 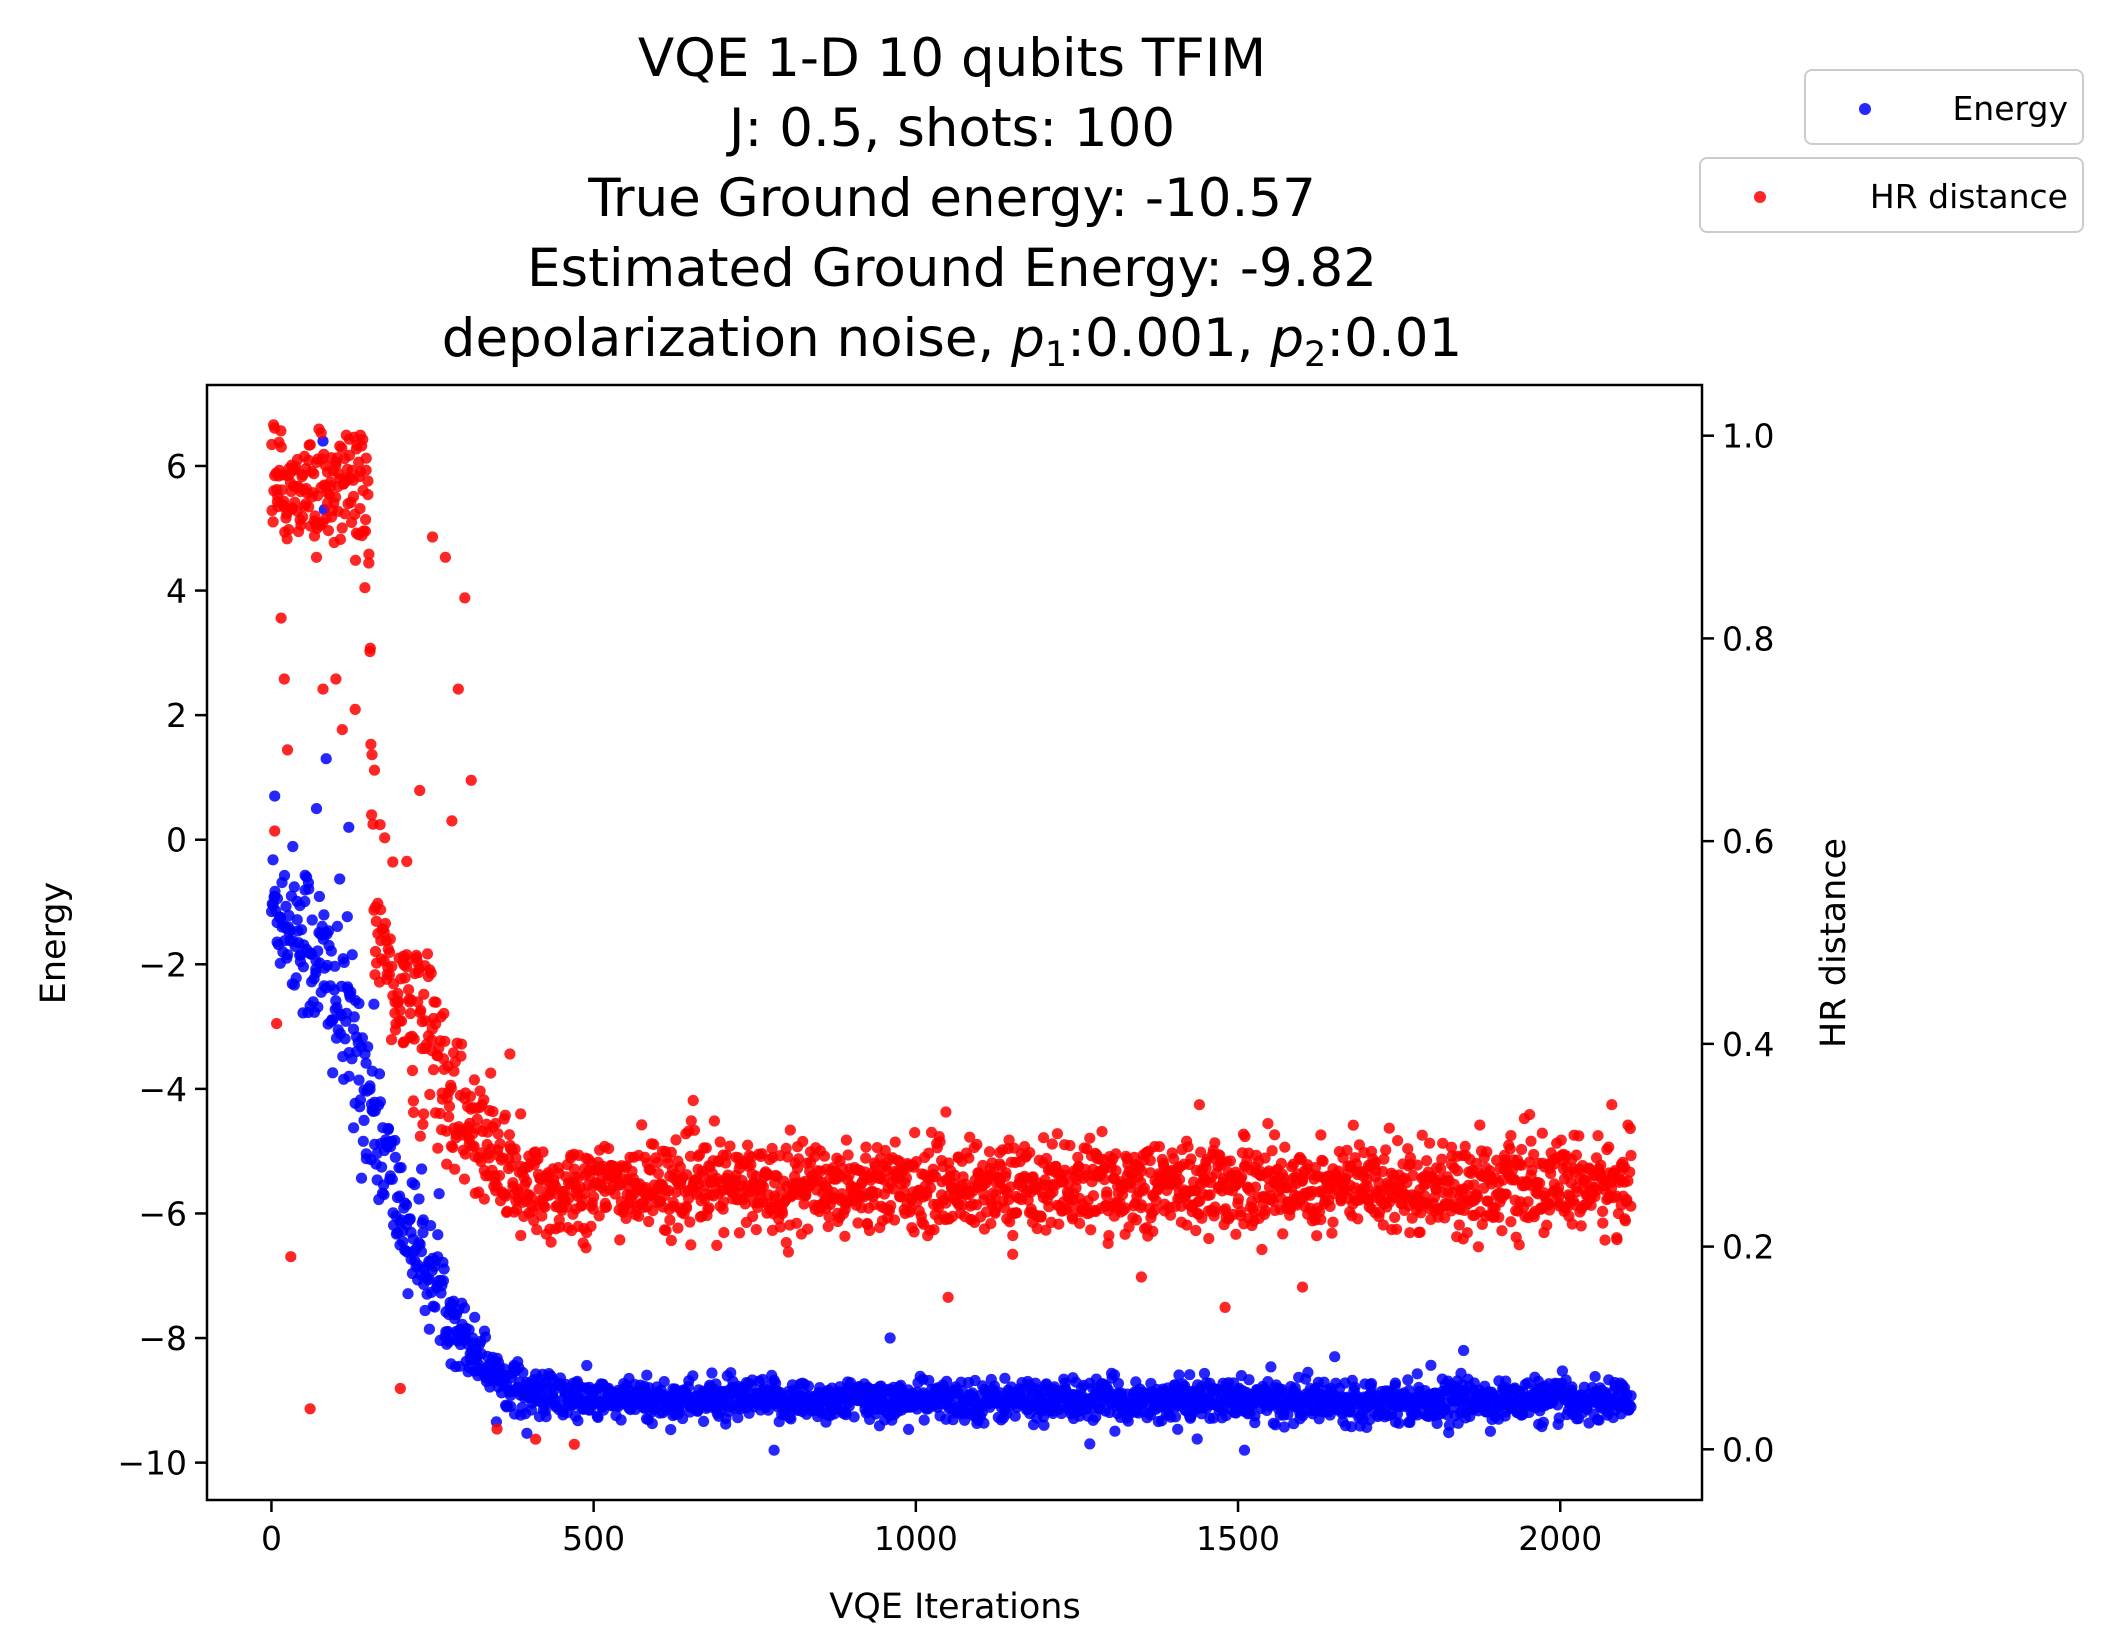 What do you see at coordinates (162, 1338) in the screenshot?
I see `y-left-tick-label: −8` at bounding box center [162, 1338].